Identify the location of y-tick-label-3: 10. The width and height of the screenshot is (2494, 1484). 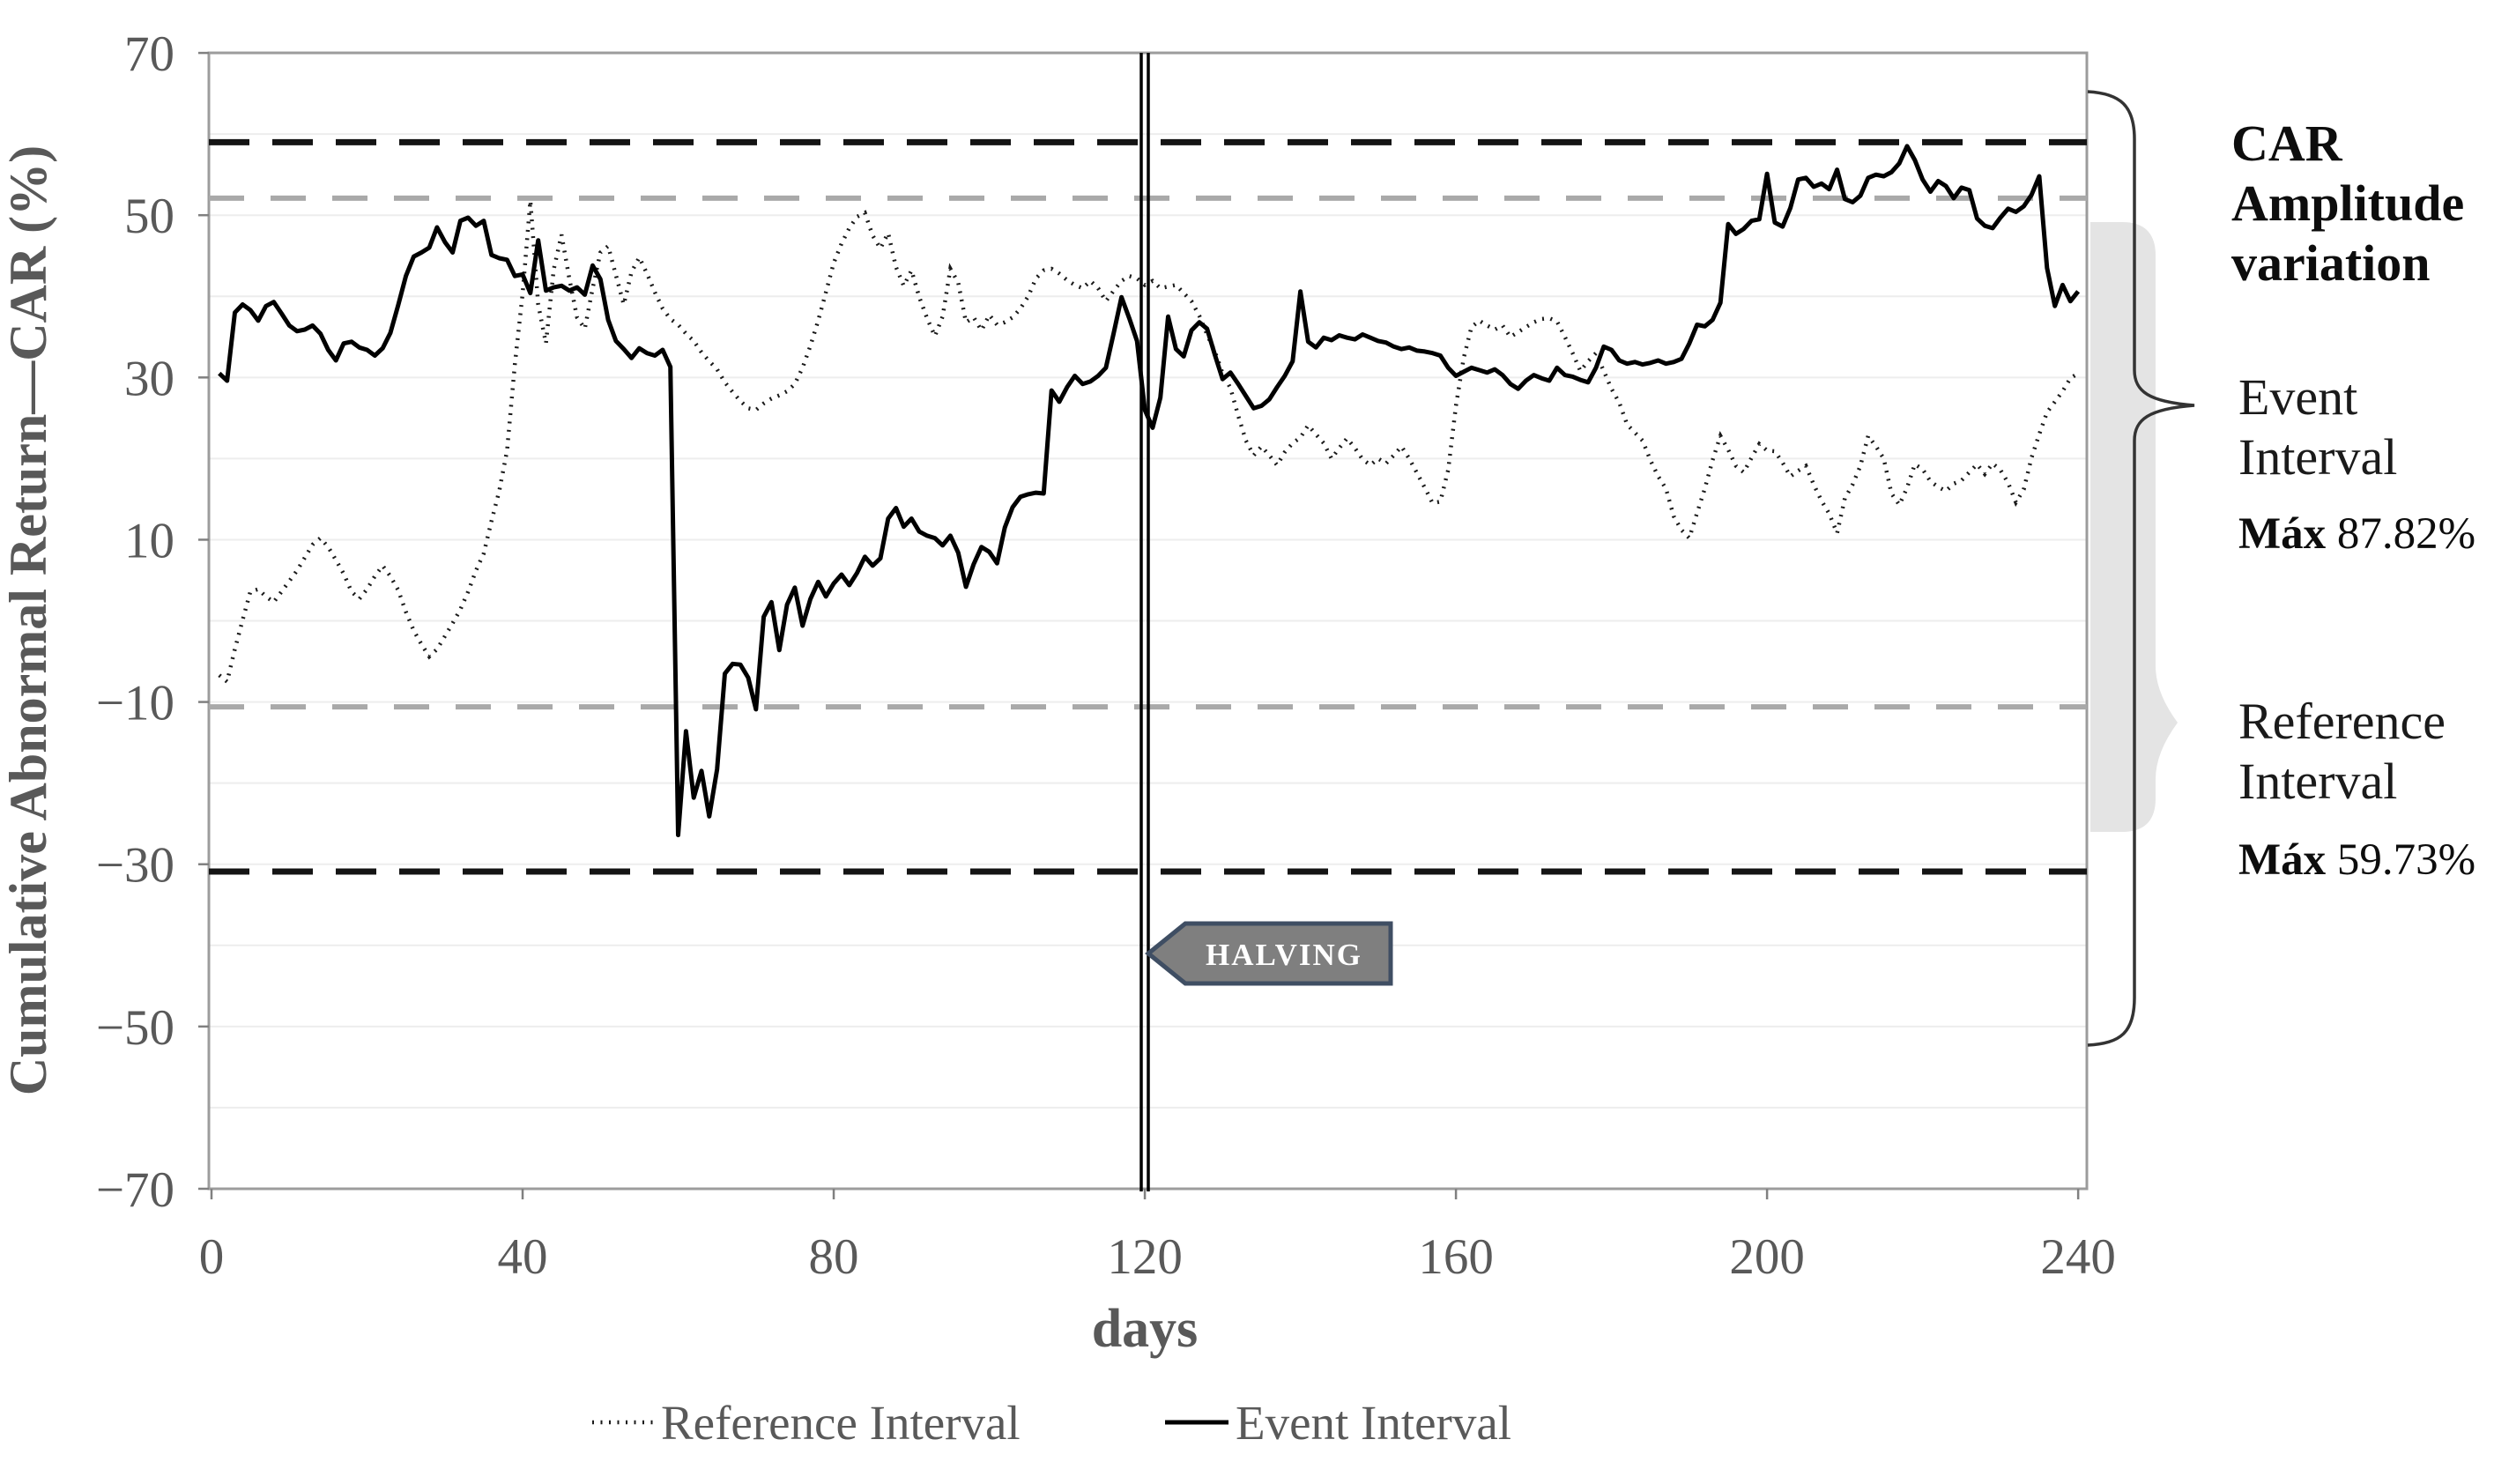
(149, 540).